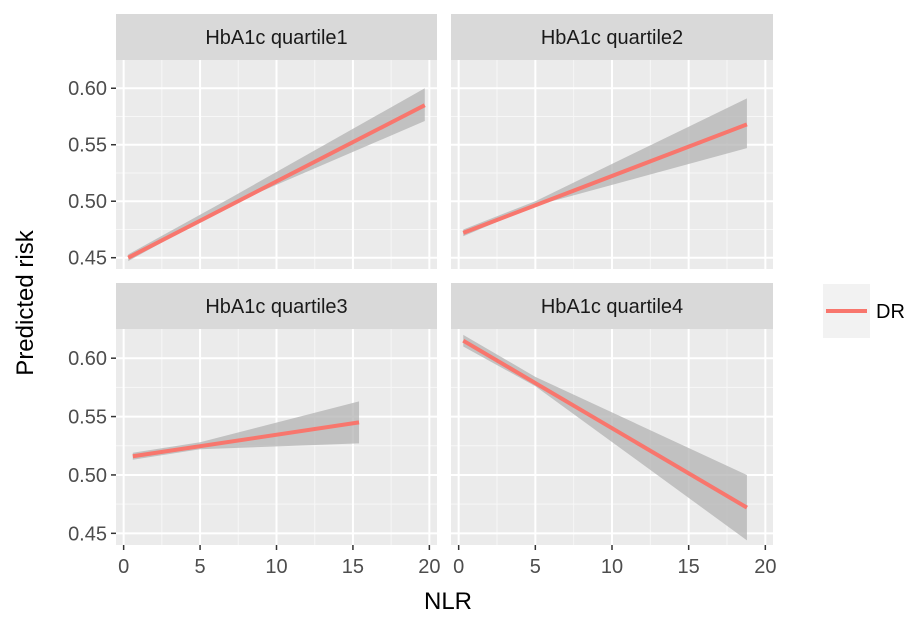 Image resolution: width=919 pixels, height=617 pixels. I want to click on facet-strip-label: HbA1c quartile2, so click(612, 38).